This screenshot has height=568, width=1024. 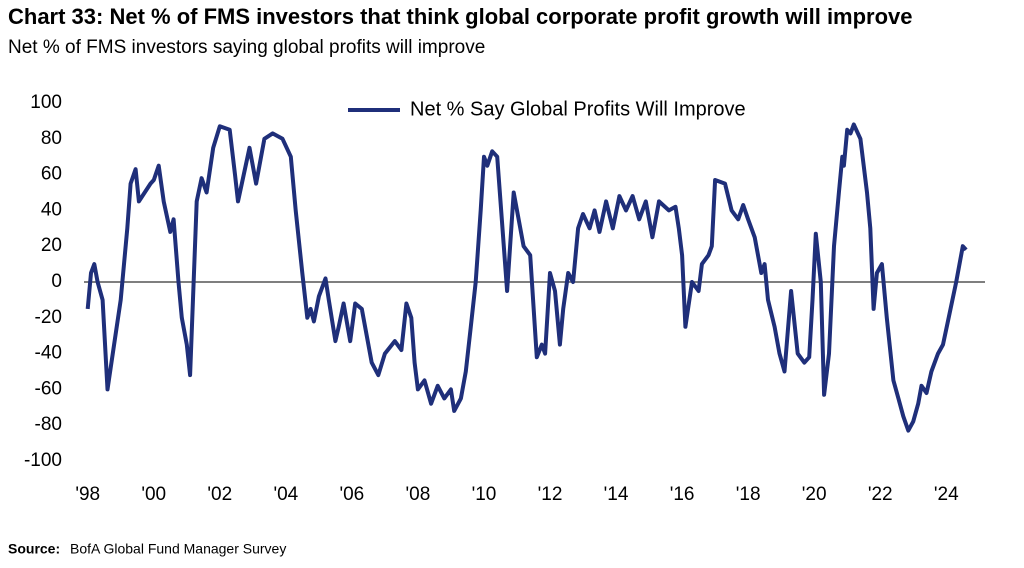 I want to click on y-tick-label: -40, so click(x=48, y=353).